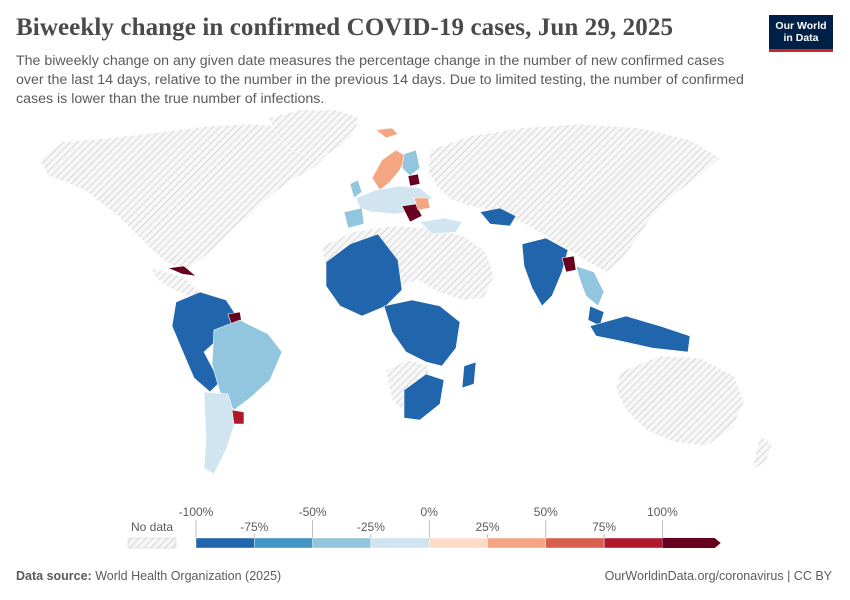 The image size is (850, 600). What do you see at coordinates (569, 264) in the screenshot?
I see `region-bangladesh` at bounding box center [569, 264].